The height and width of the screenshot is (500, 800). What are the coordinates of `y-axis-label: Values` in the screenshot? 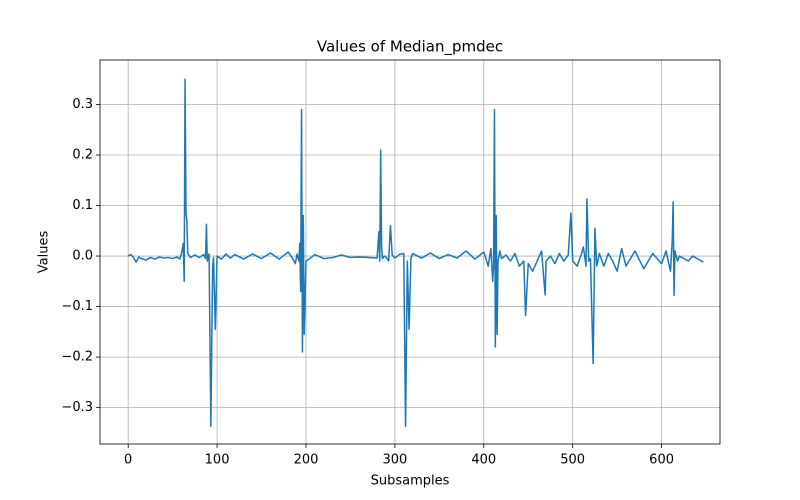 It's located at (44, 252).